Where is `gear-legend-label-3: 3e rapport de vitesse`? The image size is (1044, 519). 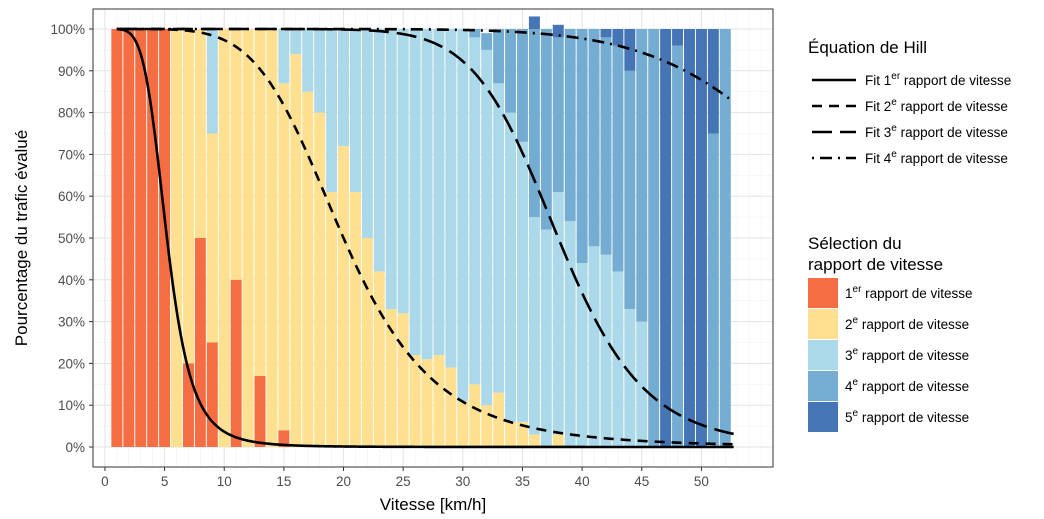
gear-legend-label-3: 3e rapport de vitesse is located at coordinates (907, 354).